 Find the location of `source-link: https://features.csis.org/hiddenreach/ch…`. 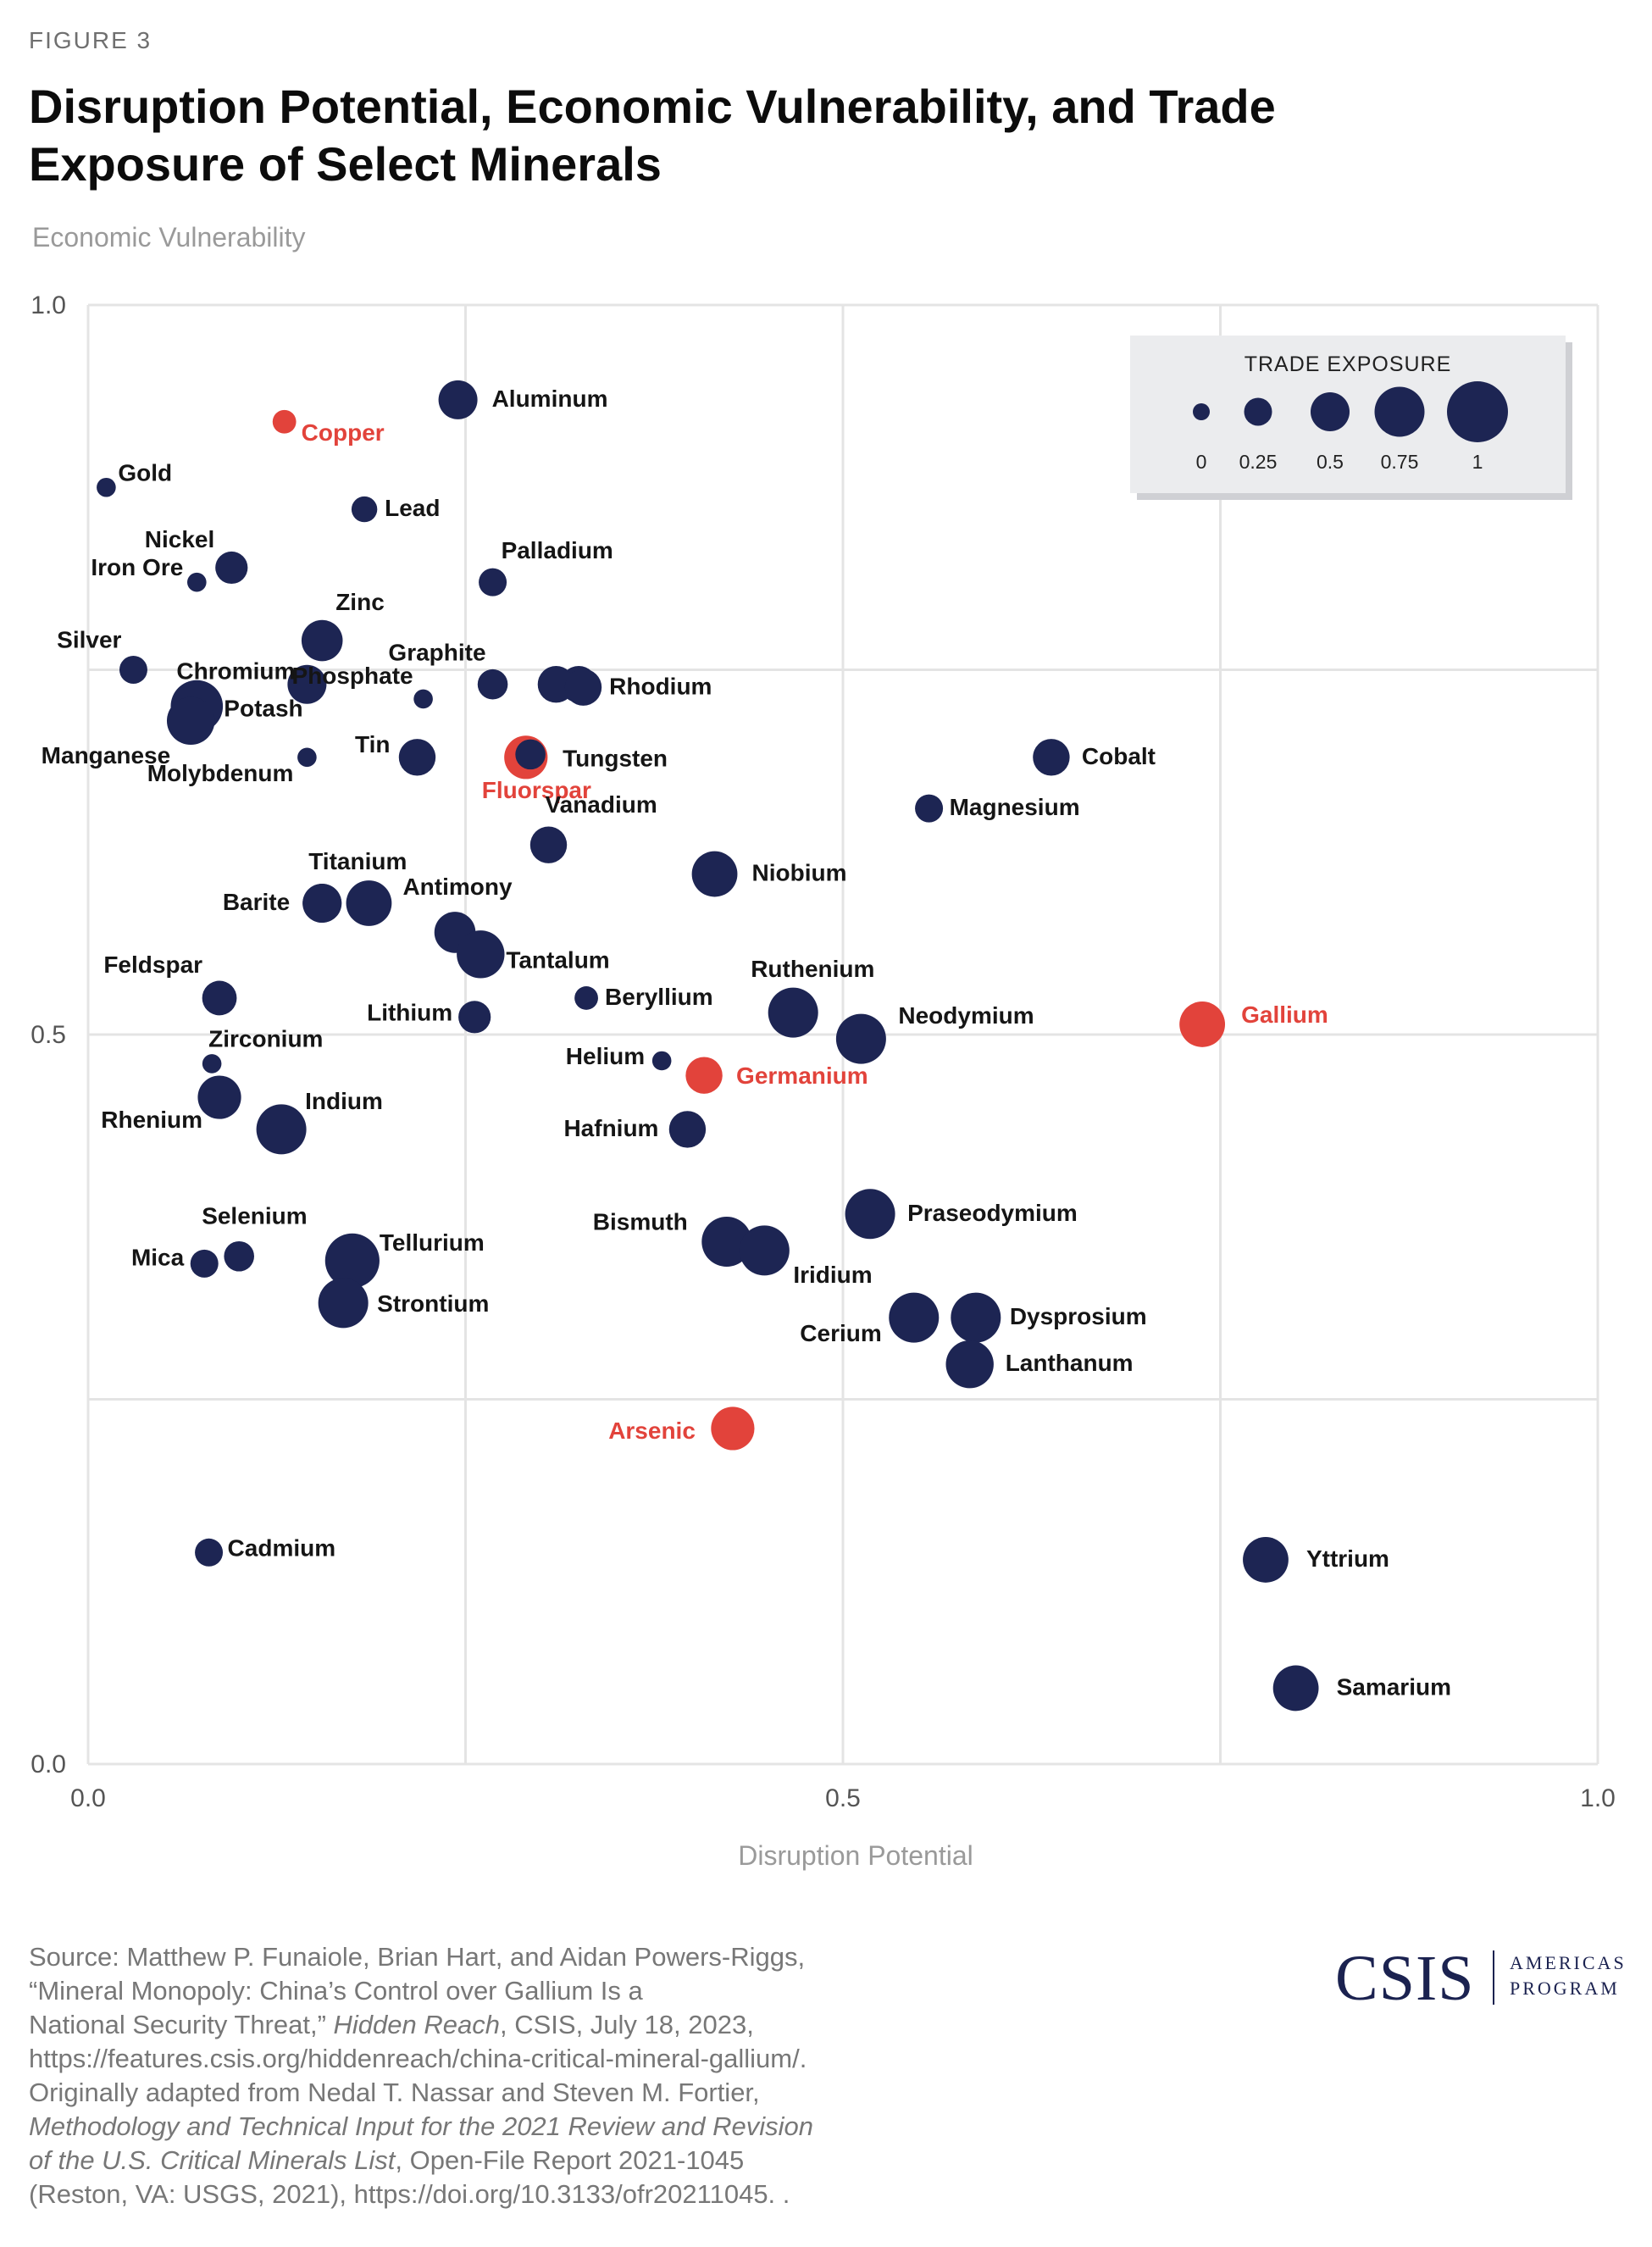

source-link: https://features.csis.org/hiddenreach/ch… is located at coordinates (418, 2058).